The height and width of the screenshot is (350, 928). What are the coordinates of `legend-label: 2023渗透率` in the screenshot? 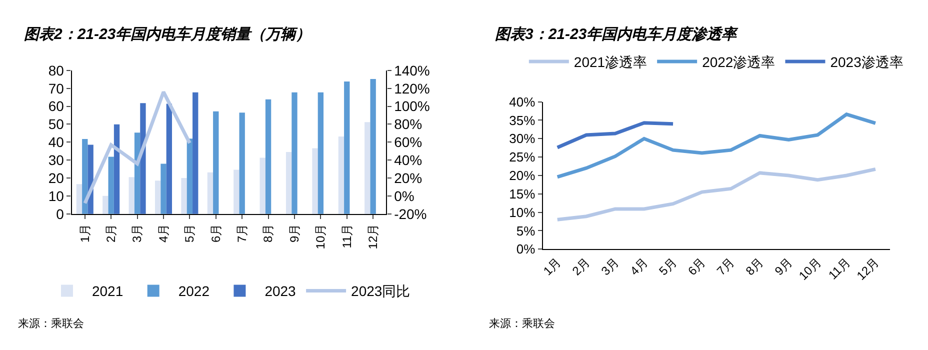 It's located at (867, 62).